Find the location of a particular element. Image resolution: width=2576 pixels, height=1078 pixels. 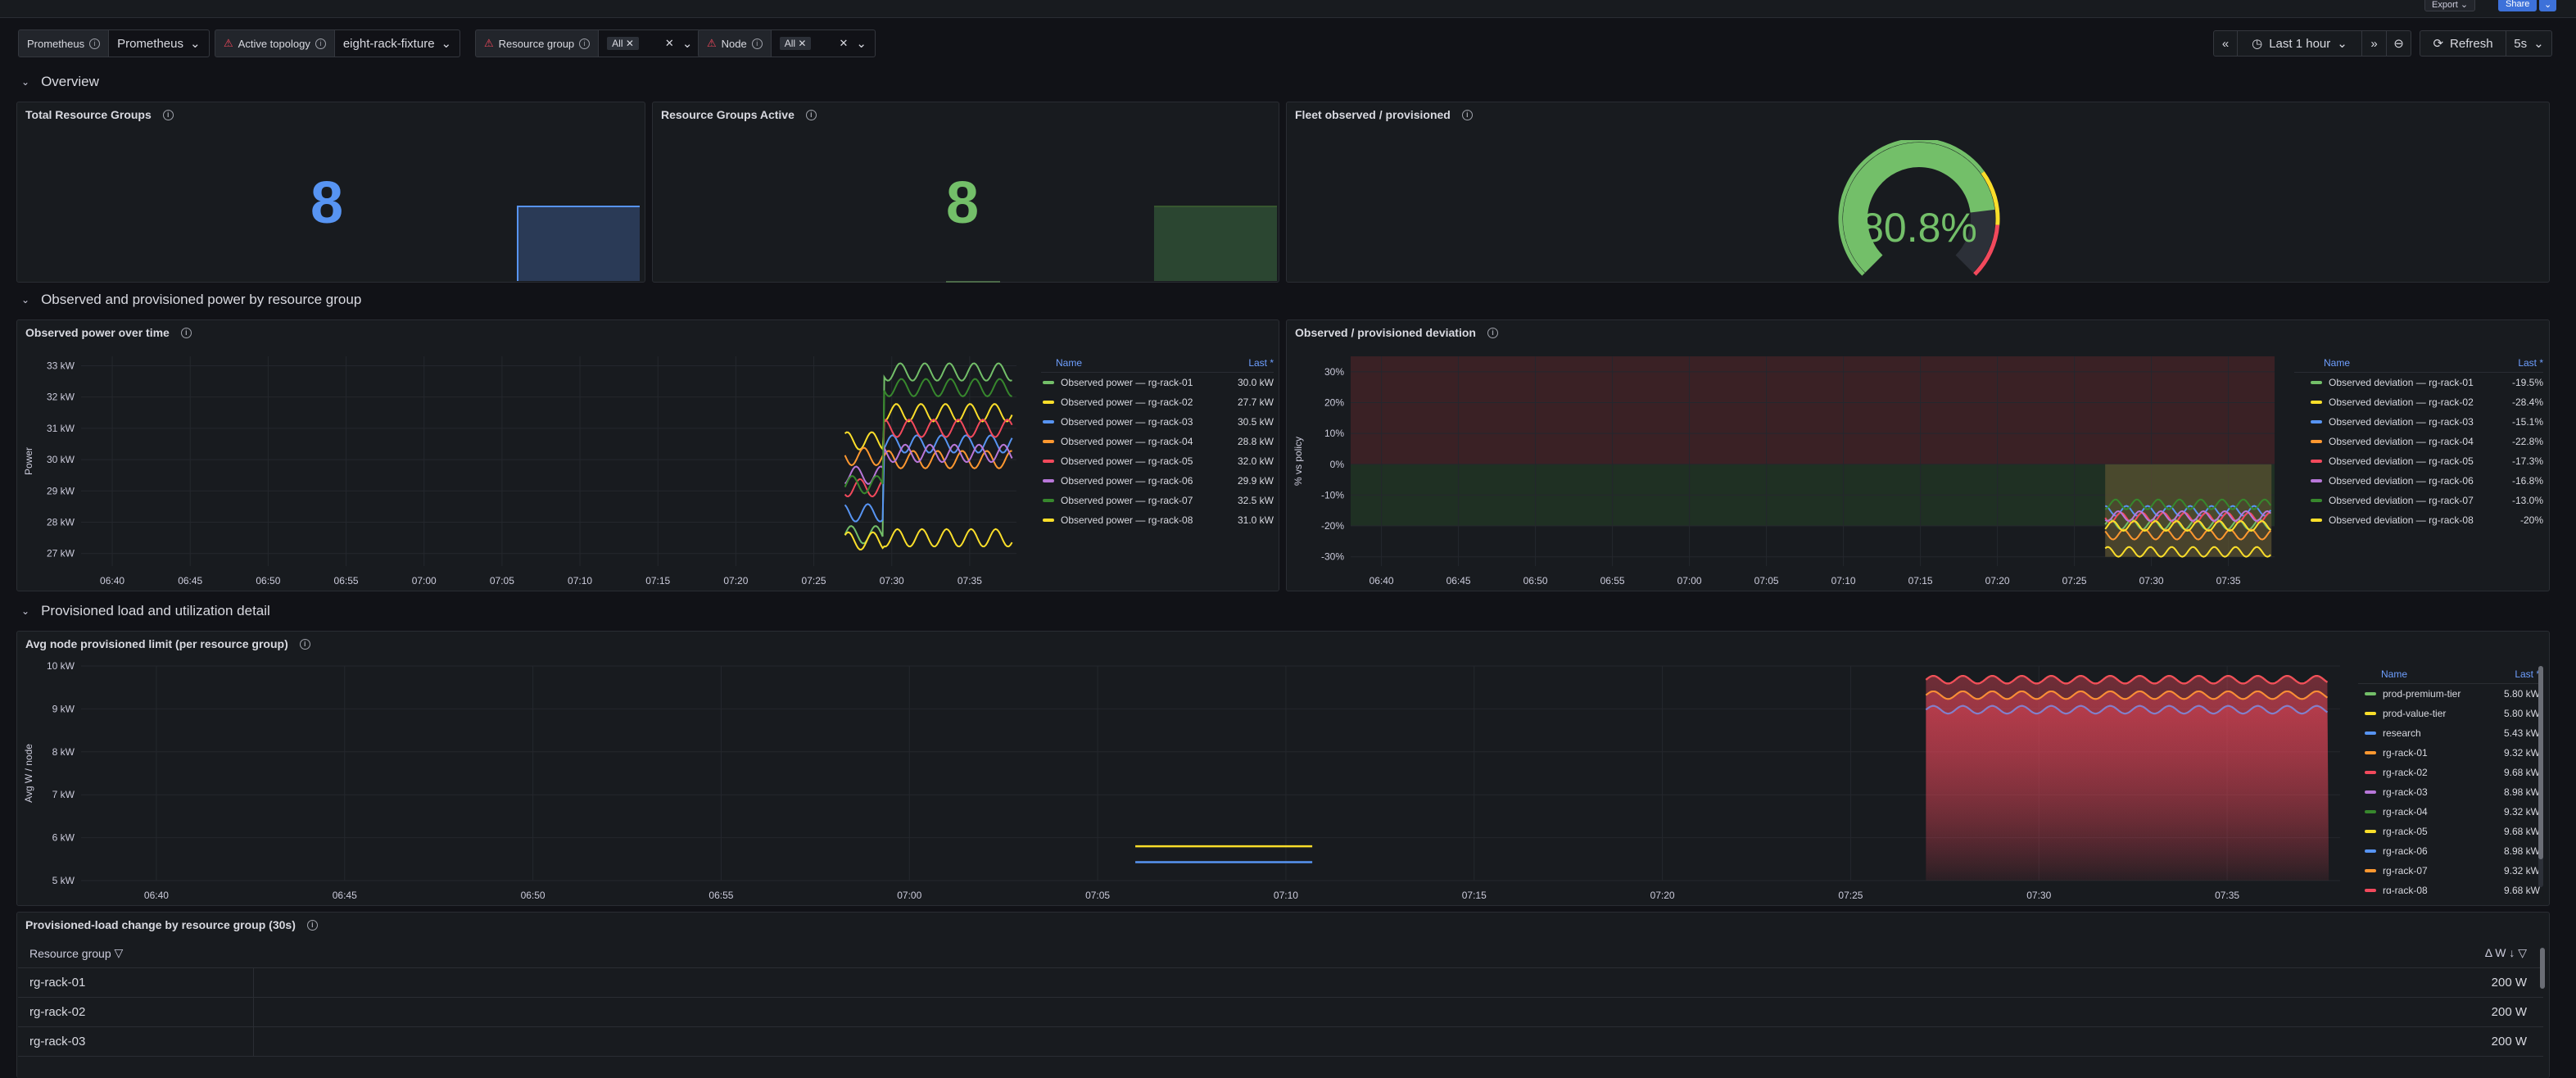

node-select: All ✕ ✕ ⌄ is located at coordinates (823, 43).